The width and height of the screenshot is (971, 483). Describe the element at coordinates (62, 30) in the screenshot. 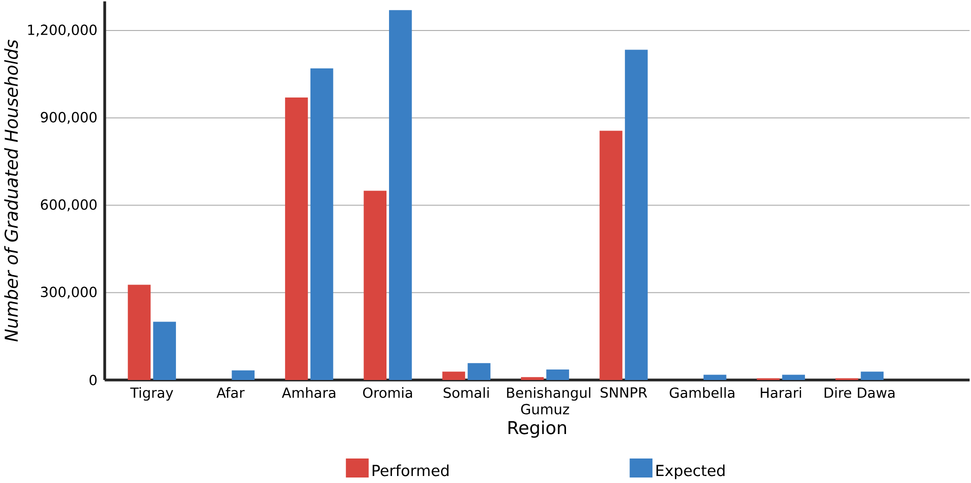

I see `y-tick-label: 1,200,000` at that location.